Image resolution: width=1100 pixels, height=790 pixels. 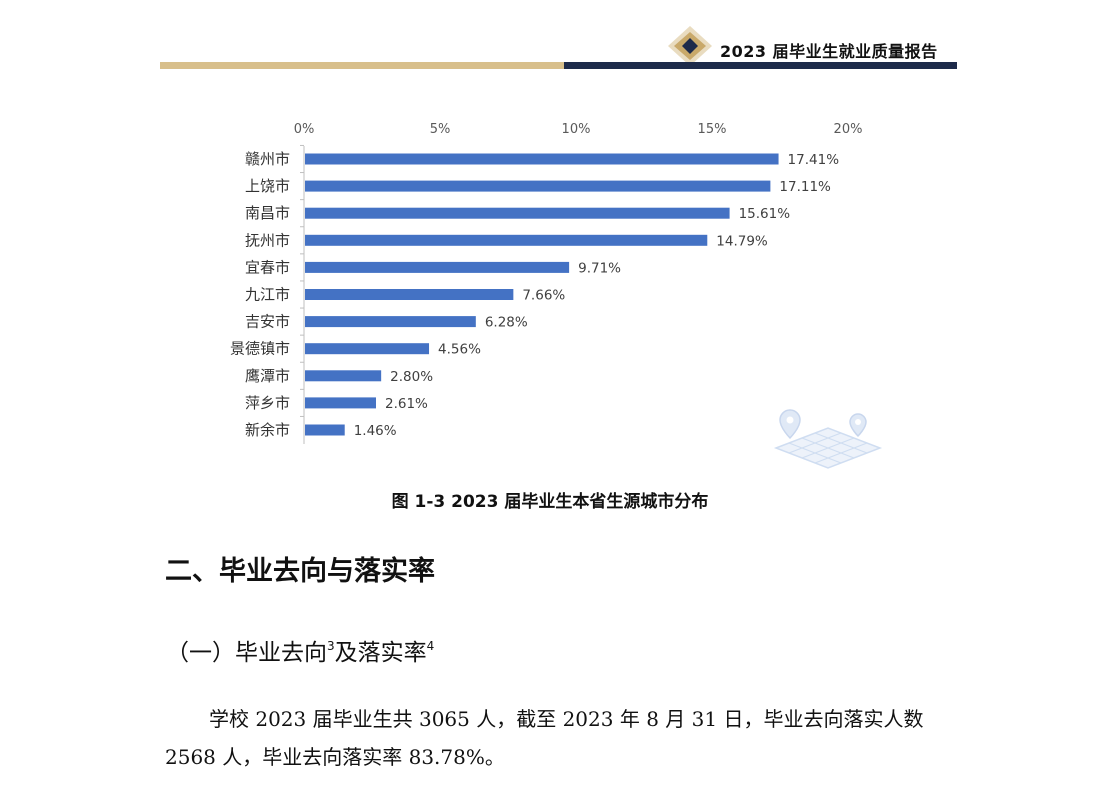 What do you see at coordinates (267, 376) in the screenshot?
I see `category-label: 鹰潭市` at bounding box center [267, 376].